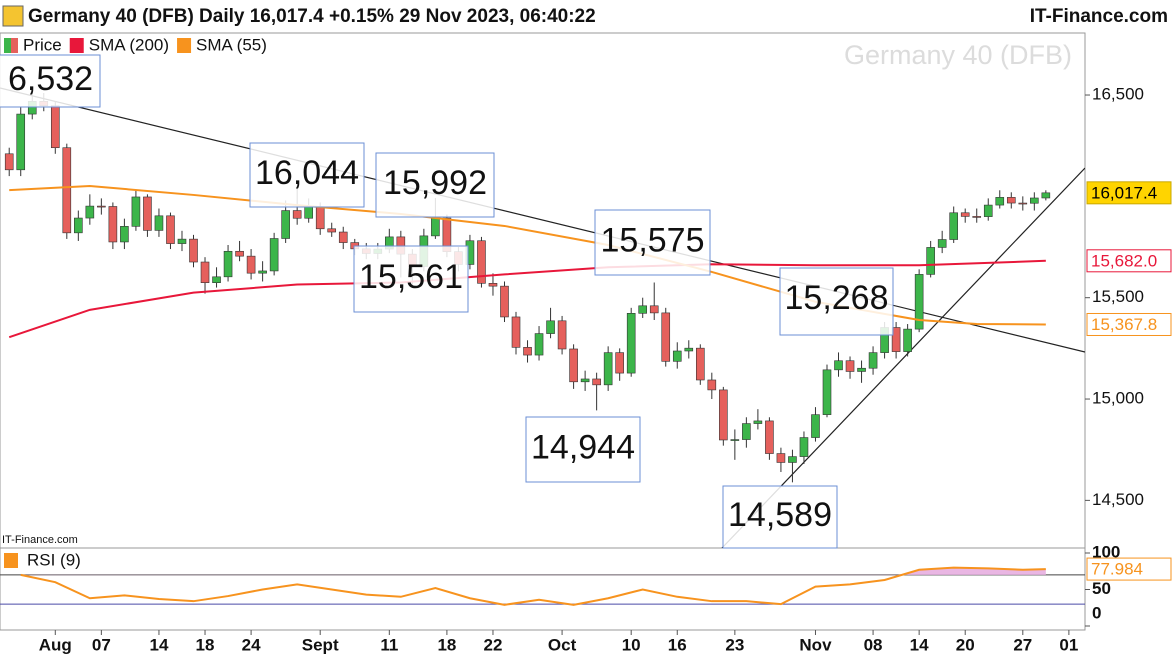 The width and height of the screenshot is (1173, 660). What do you see at coordinates (1118, 398) in the screenshot?
I see `y-tick-label: 15,000` at bounding box center [1118, 398].